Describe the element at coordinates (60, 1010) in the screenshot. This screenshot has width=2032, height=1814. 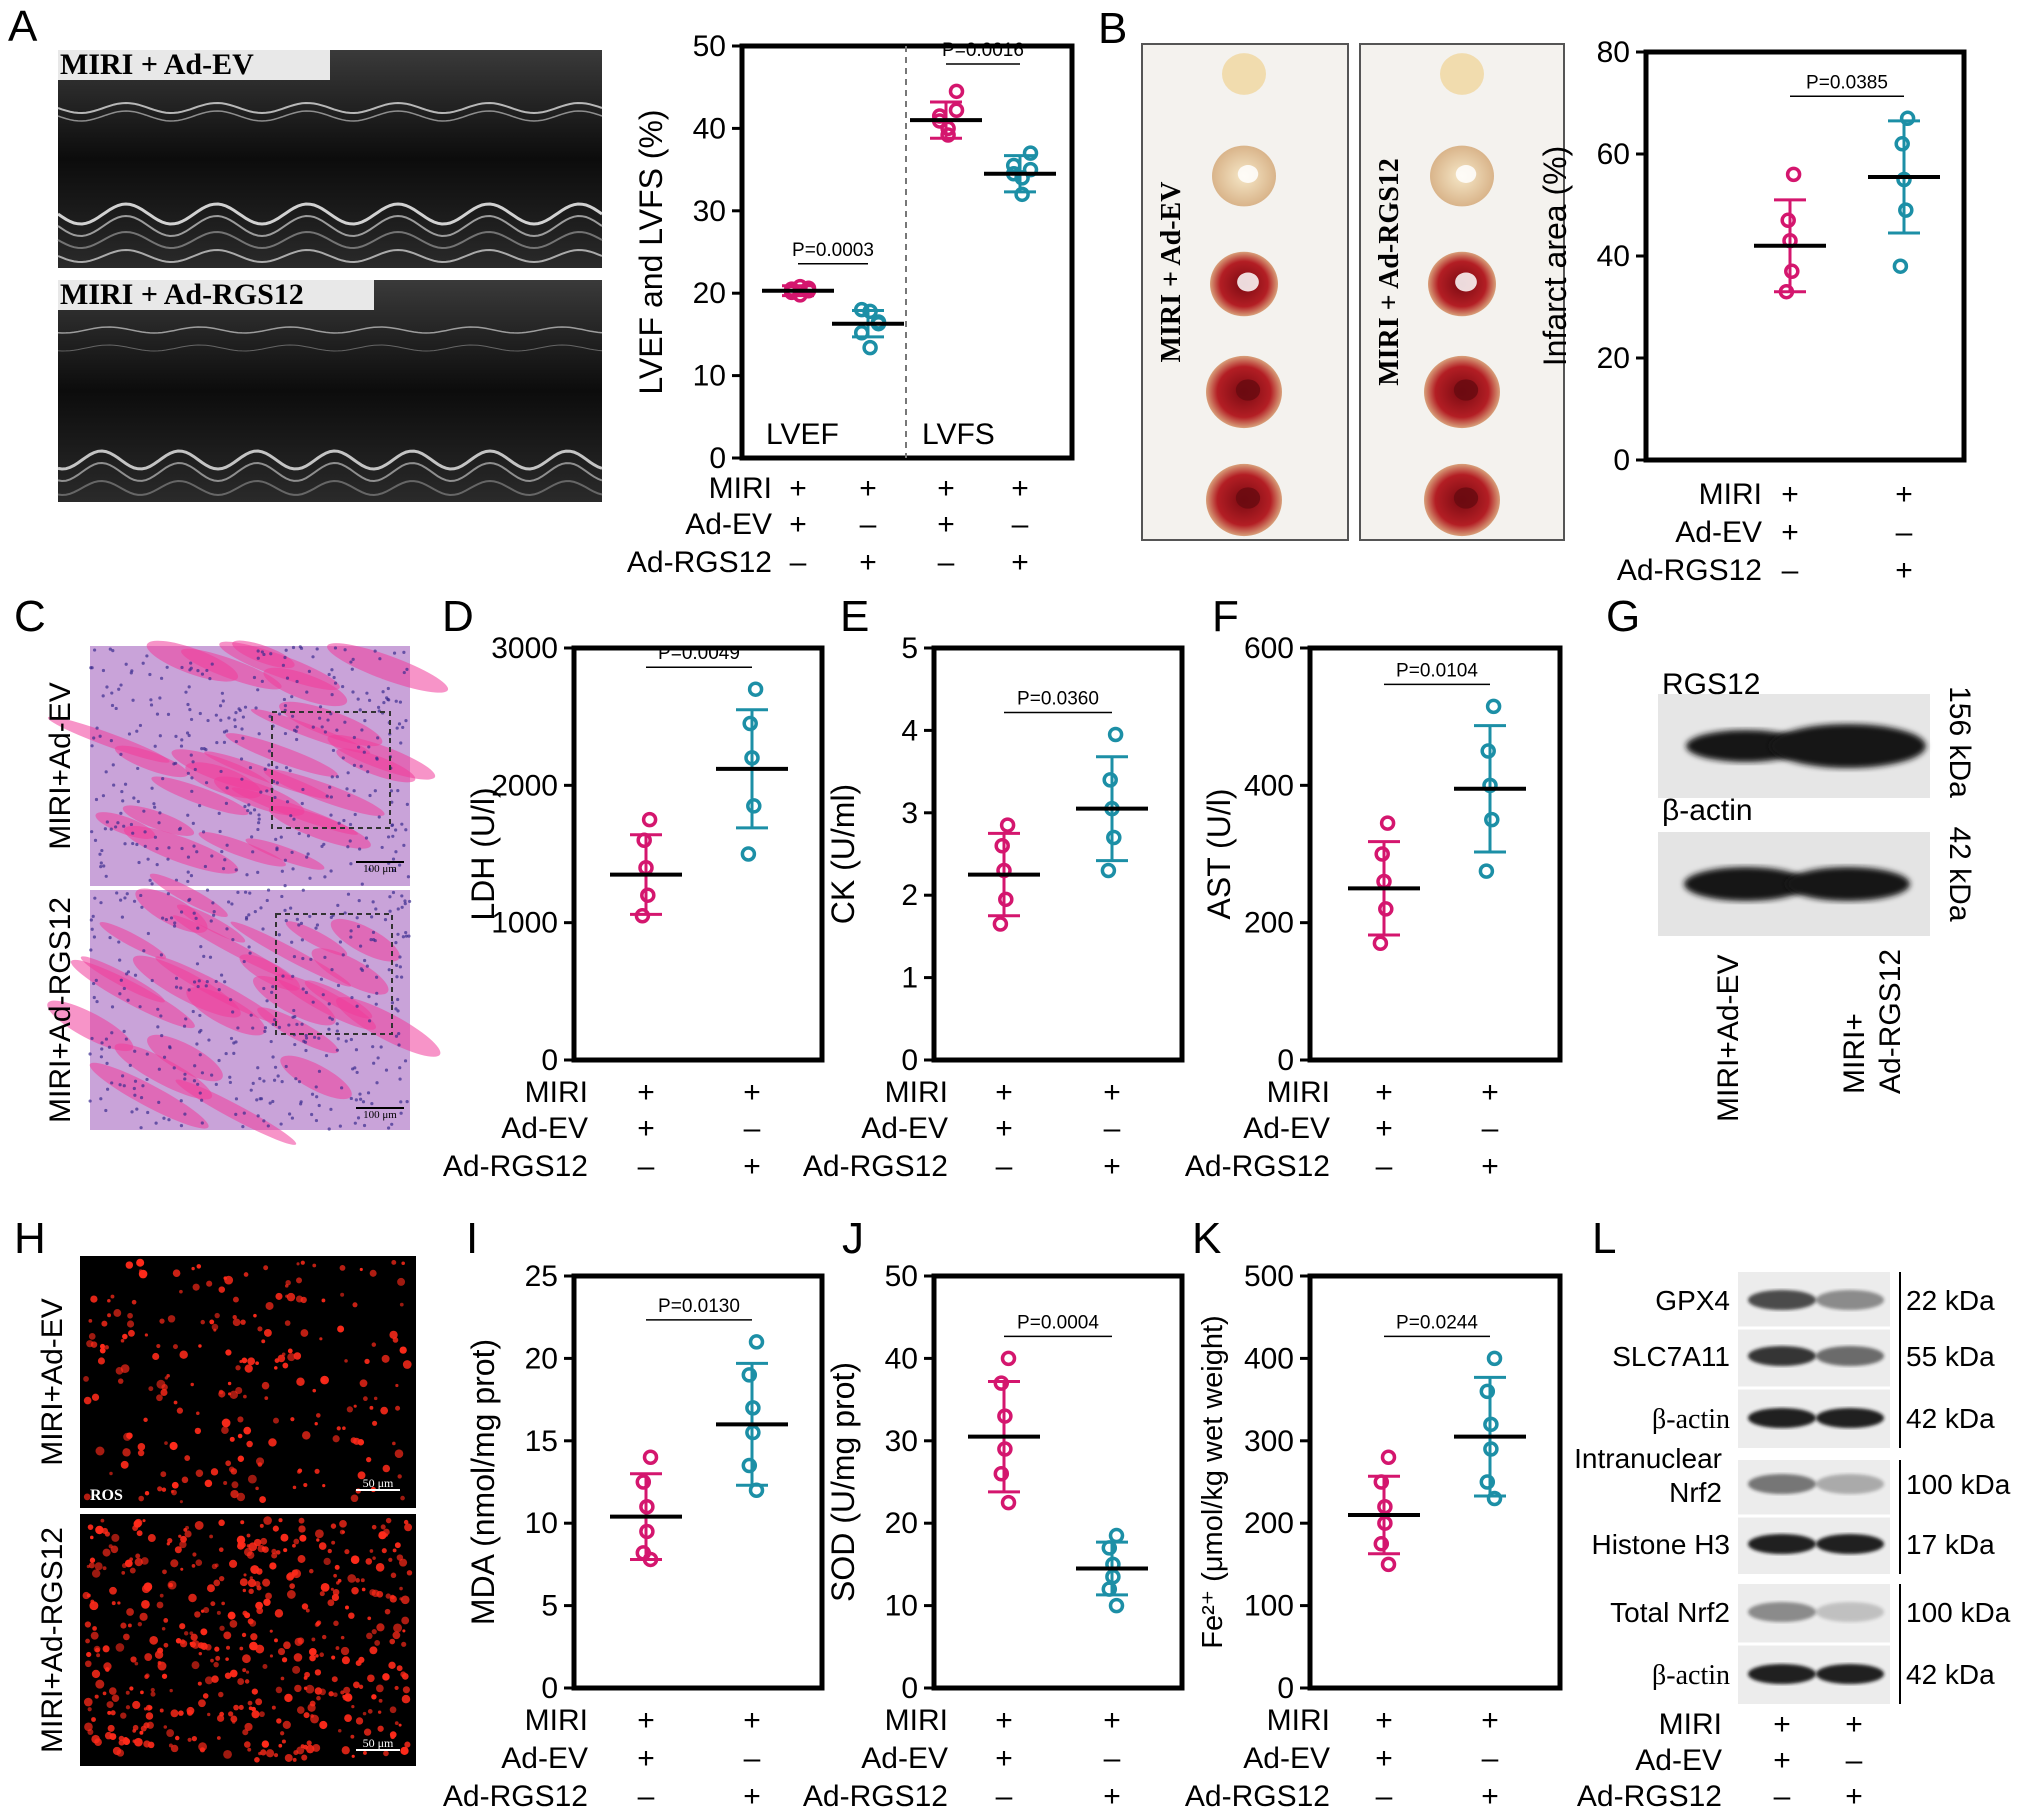
I see `he-label-rgs12: MIRI+Ad-RGS12` at that location.